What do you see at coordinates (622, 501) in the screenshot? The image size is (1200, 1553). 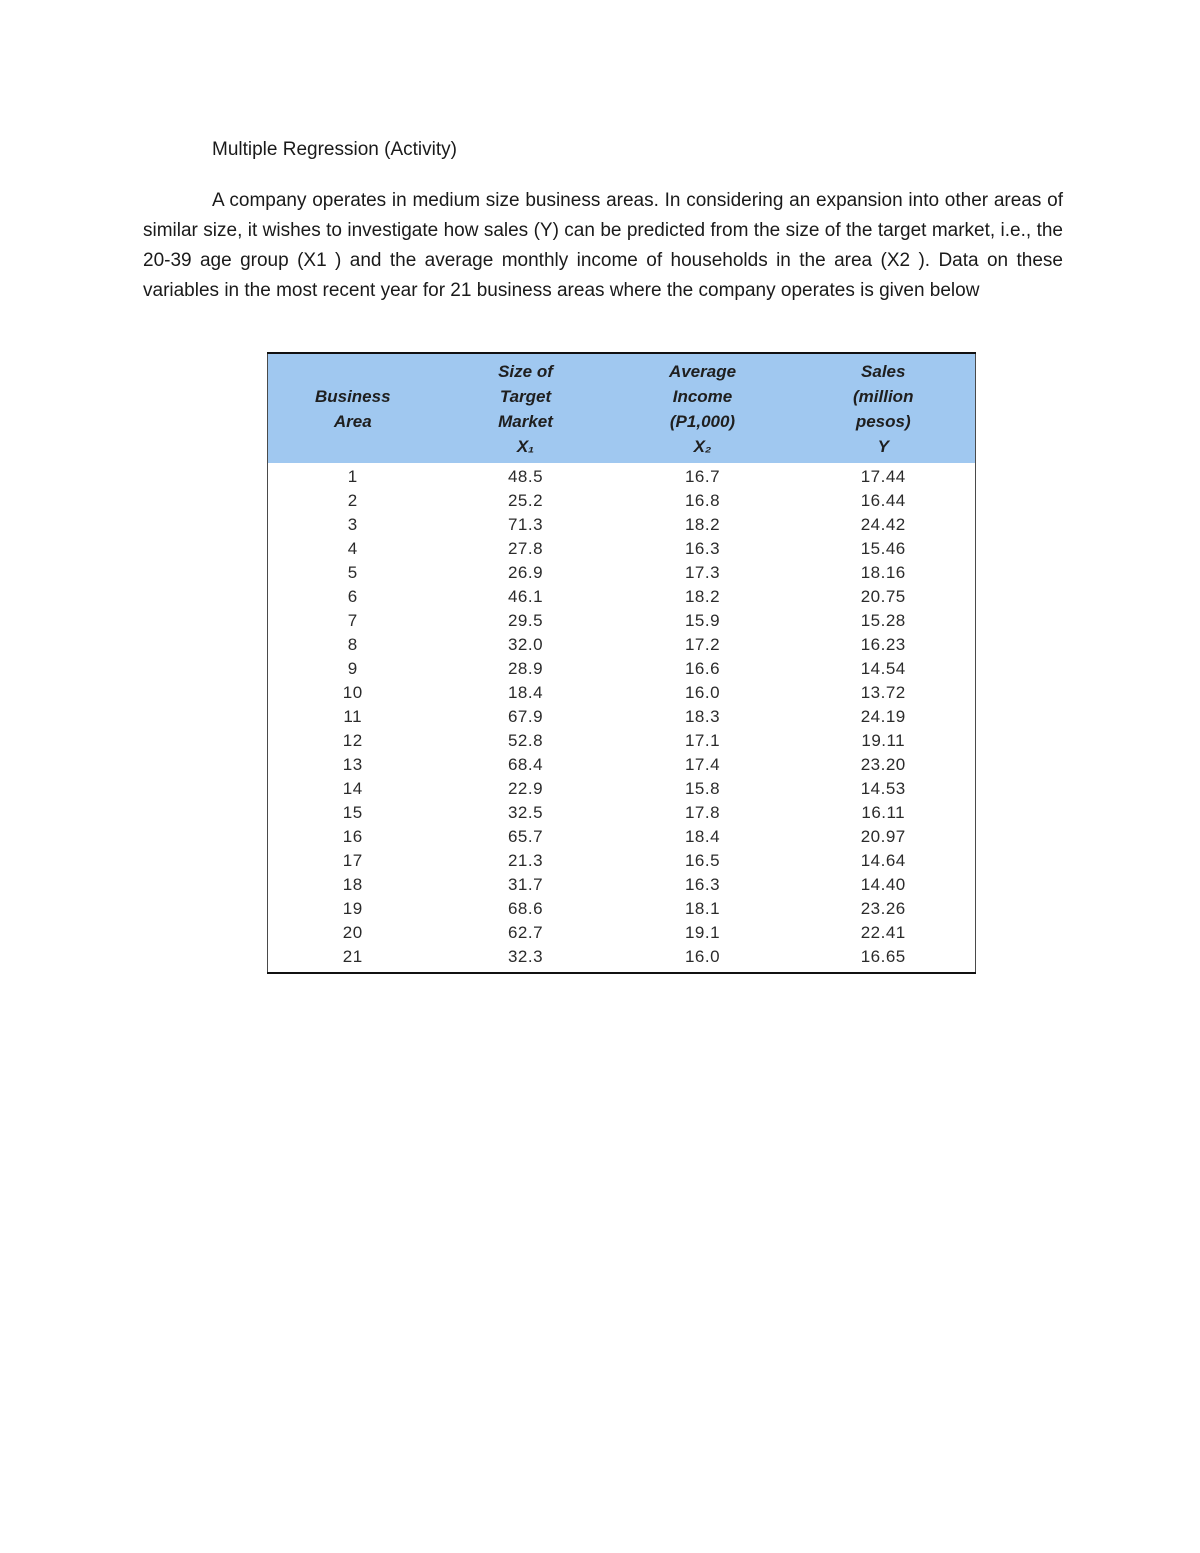 I see `table-row: 2 25.2 16.8 16.44` at bounding box center [622, 501].